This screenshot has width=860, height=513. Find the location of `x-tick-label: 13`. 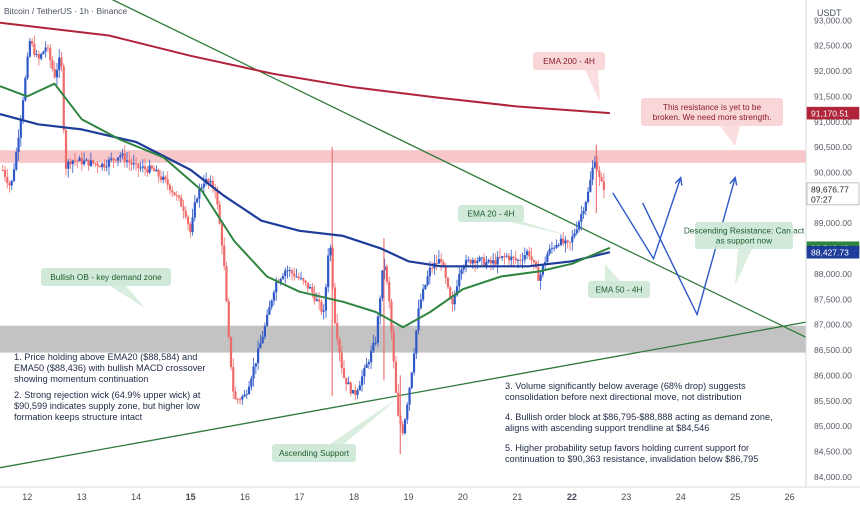

x-tick-label: 13 is located at coordinates (82, 497).